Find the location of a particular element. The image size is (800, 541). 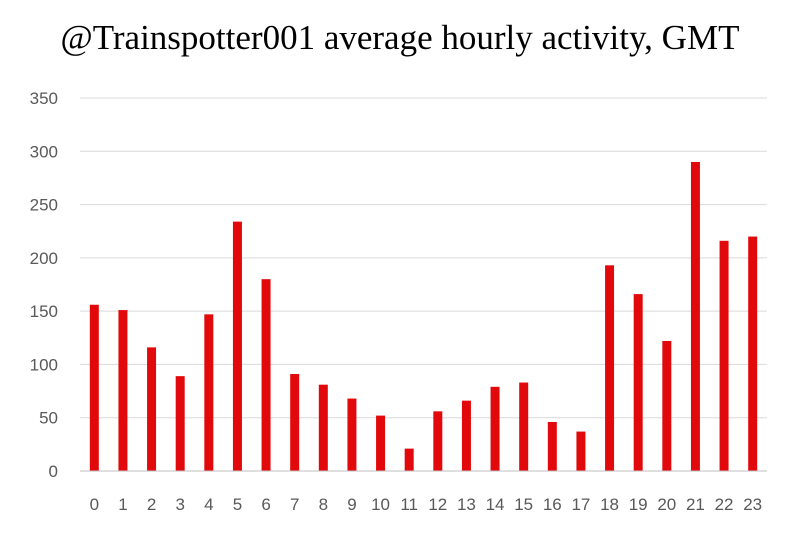

x-tick-label: 19 is located at coordinates (638, 504).